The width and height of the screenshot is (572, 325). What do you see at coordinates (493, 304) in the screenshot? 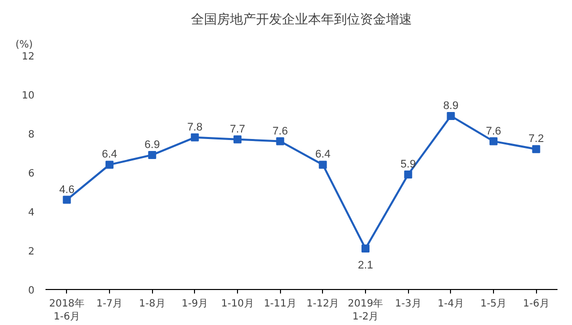
I see `x-tick-label: 1-5月` at bounding box center [493, 304].